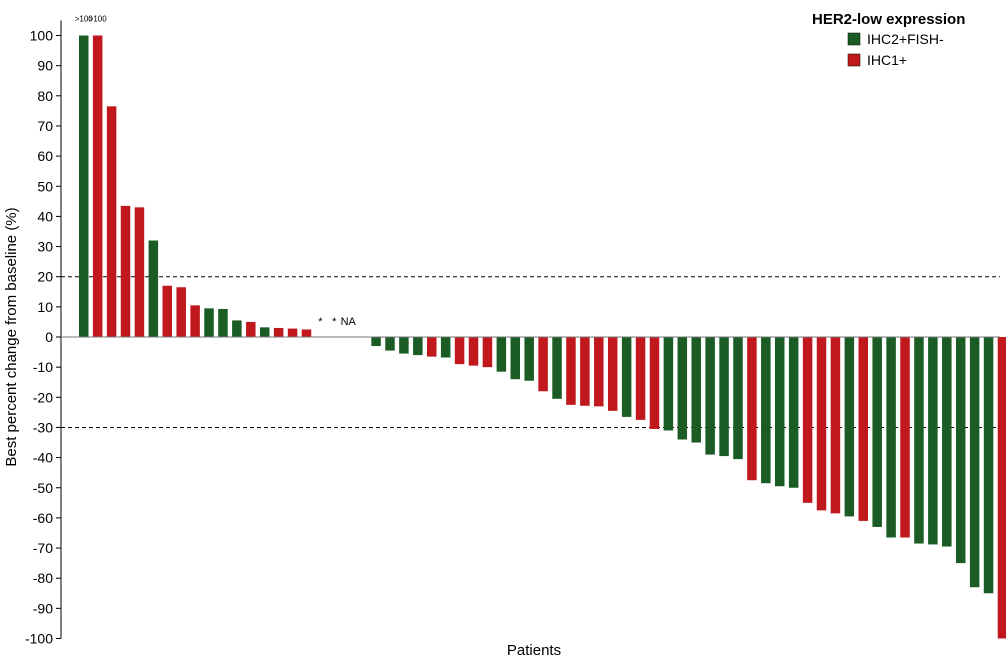 Image resolution: width=1006 pixels, height=660 pixels. Describe the element at coordinates (43, 397) in the screenshot. I see `y-tick-label: -20` at that location.